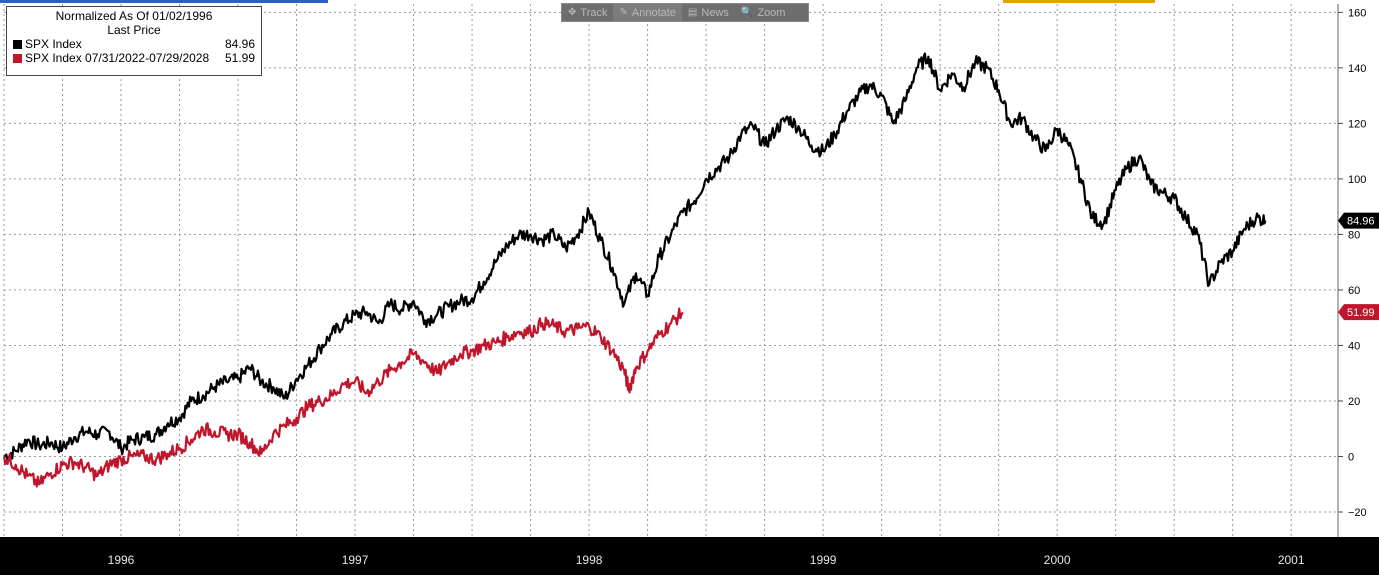 The height and width of the screenshot is (575, 1379). Describe the element at coordinates (706, 560) in the screenshot. I see `x-axis: 1996 1997 1998 1999 2000 2001` at that location.